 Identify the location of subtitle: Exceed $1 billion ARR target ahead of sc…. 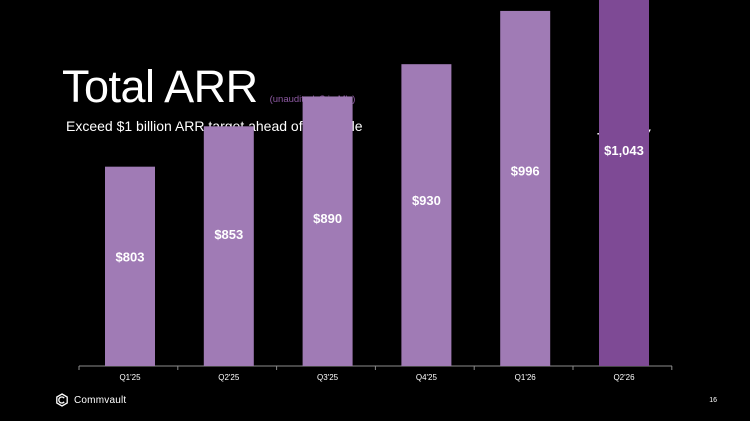
(214, 126).